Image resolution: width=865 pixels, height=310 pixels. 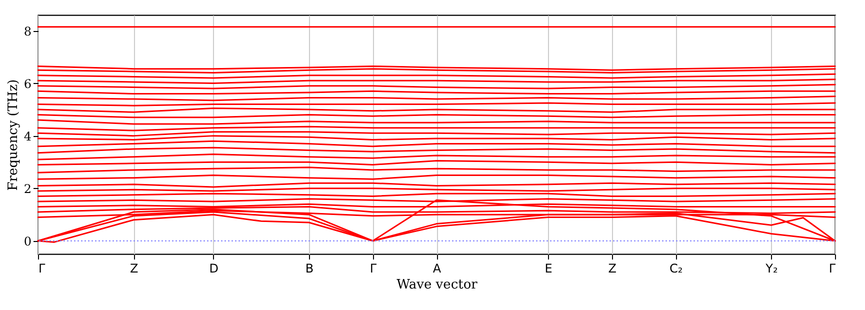 What do you see at coordinates (28, 83) in the screenshot?
I see `y-tick-label: 6` at bounding box center [28, 83].